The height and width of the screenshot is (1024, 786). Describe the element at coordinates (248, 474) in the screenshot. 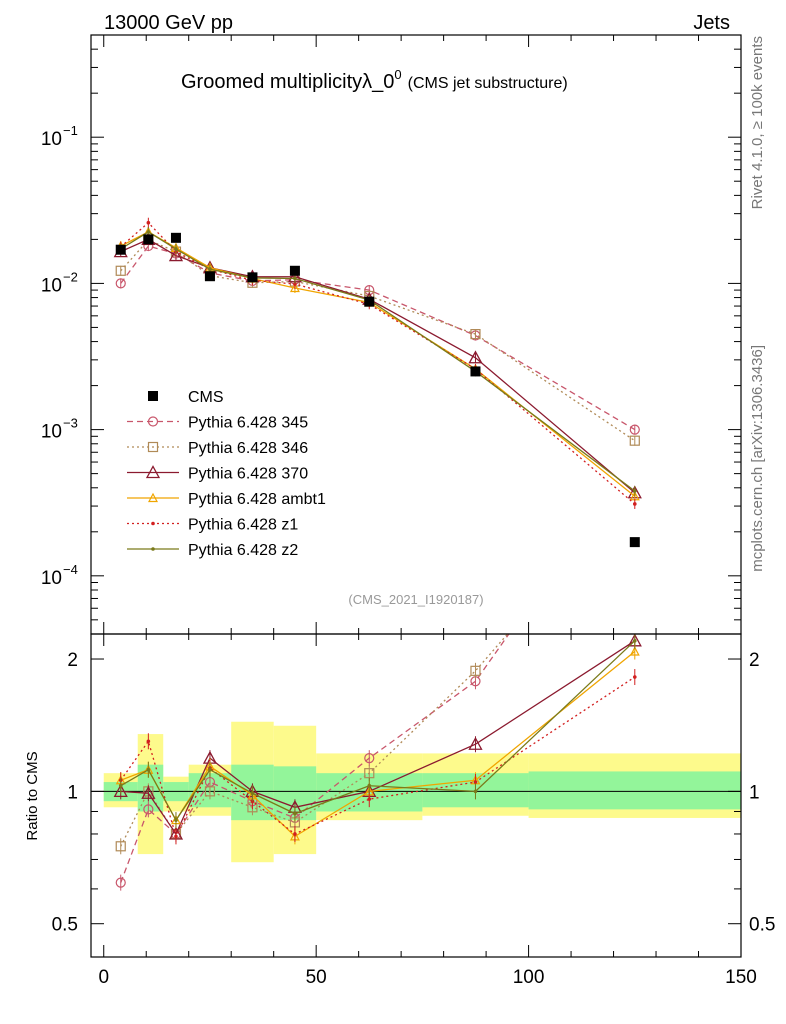

I see `legend-label-pythia-6-428-370: Pythia 6.428 370` at that location.